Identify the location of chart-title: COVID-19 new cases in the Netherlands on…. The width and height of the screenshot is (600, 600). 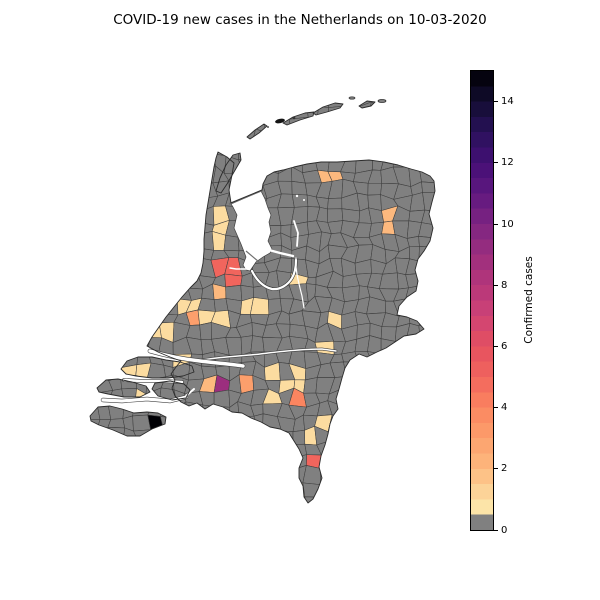
(300, 20).